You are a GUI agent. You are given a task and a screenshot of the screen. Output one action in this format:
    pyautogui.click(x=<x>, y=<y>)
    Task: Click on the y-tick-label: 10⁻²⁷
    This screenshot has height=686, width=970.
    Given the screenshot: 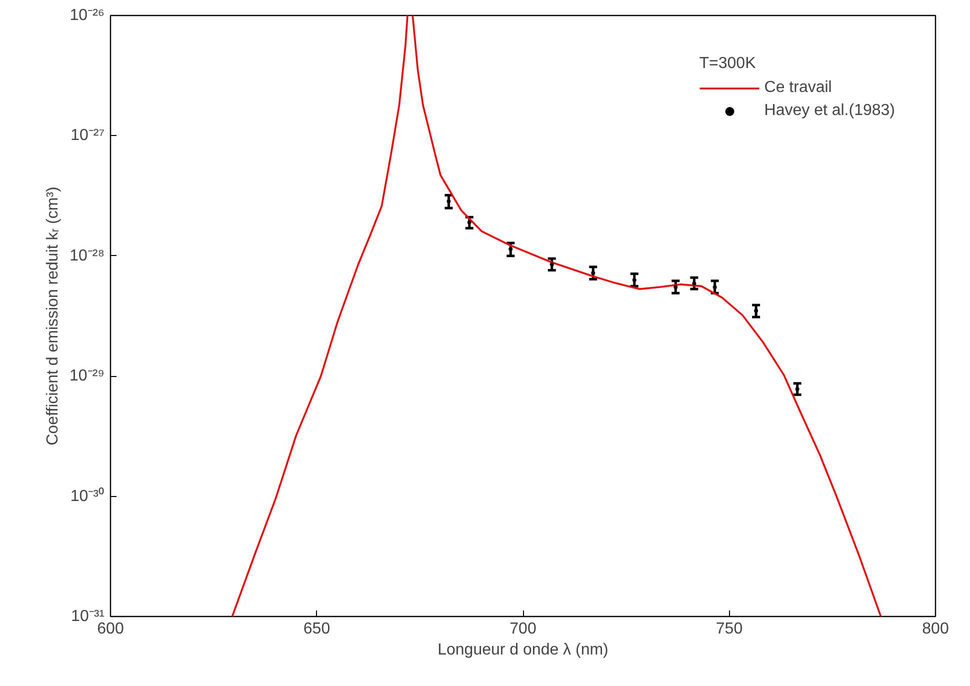 What is the action you would take?
    pyautogui.click(x=87, y=135)
    